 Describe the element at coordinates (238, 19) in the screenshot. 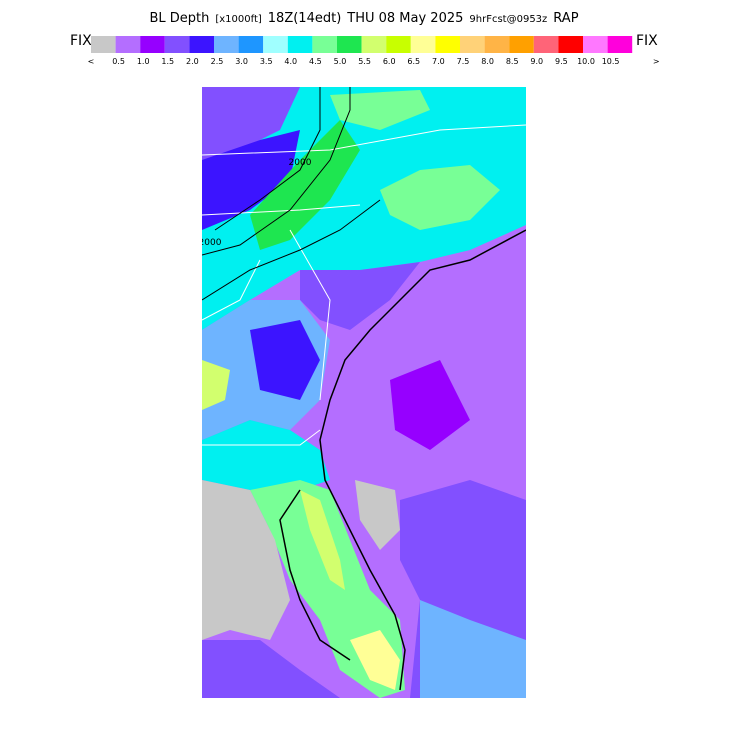

I see `title-part: [x1000ft]` at that location.